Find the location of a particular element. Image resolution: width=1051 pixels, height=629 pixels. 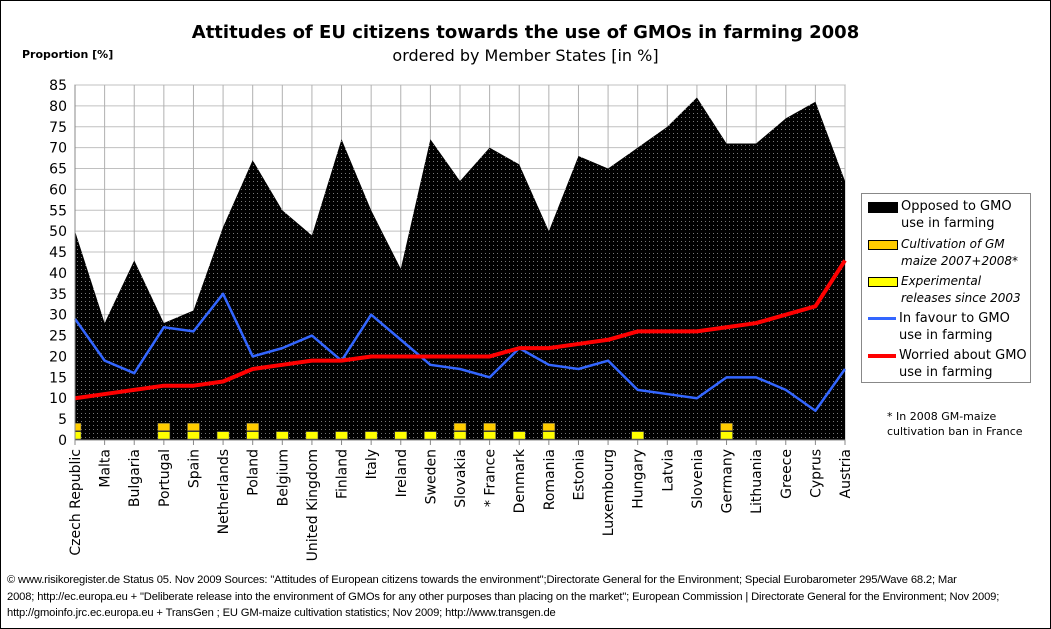

x-tick-label: Ireland is located at coordinates (402, 473).